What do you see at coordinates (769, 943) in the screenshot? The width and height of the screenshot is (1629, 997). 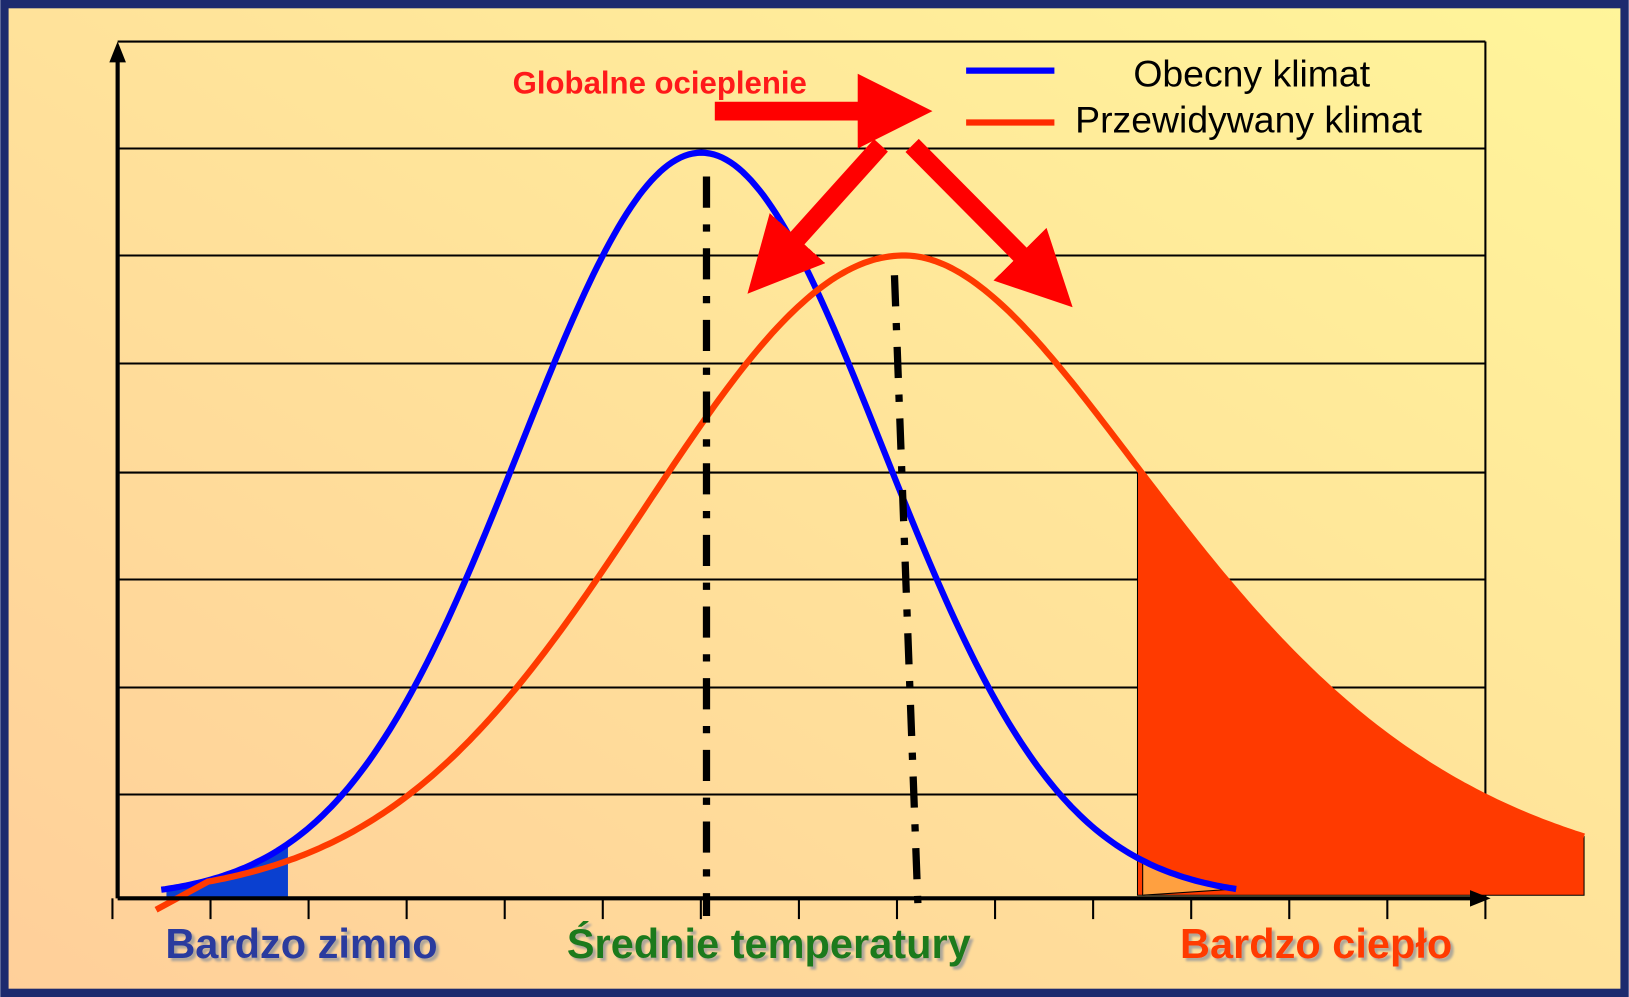 I see `mean-label: Średnie temperatury` at bounding box center [769, 943].